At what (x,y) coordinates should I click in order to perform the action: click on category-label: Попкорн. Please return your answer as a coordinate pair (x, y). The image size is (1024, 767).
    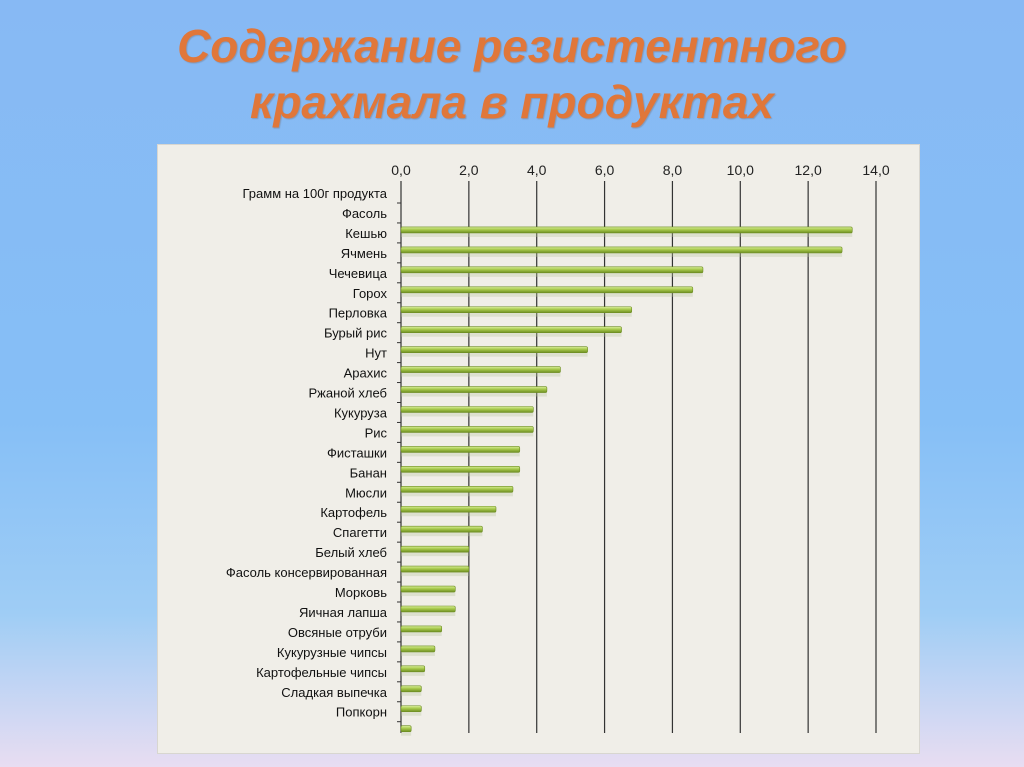
    Looking at the image, I should click on (361, 712).